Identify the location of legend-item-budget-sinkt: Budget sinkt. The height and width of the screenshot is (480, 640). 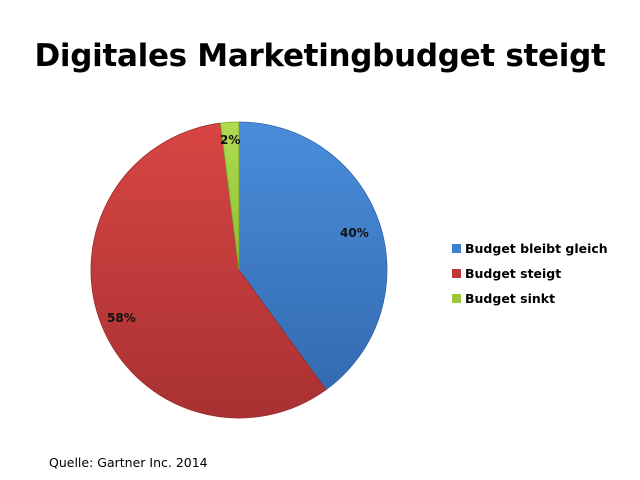
(530, 298).